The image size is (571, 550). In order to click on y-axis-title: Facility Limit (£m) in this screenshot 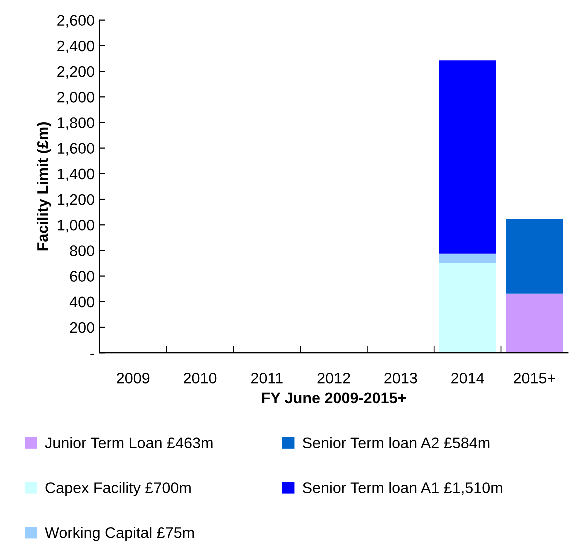, I will do `click(44, 186)`.